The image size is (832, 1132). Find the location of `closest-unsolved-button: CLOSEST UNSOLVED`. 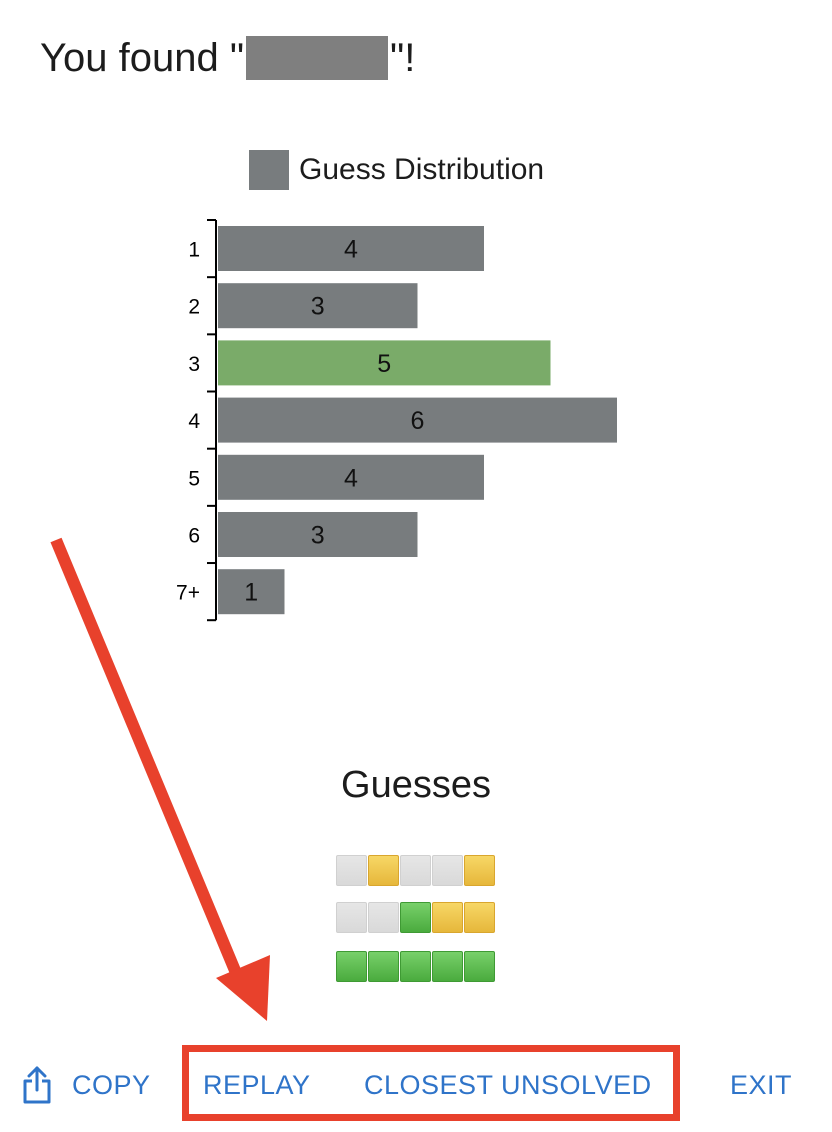

closest-unsolved-button: CLOSEST UNSOLVED is located at coordinates (508, 1085).